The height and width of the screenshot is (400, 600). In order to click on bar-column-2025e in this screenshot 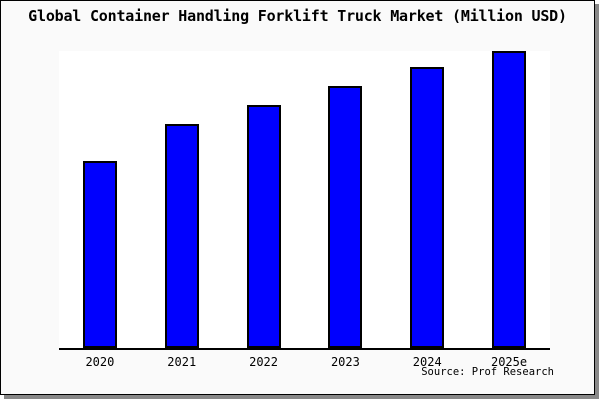, I will do `click(509, 199)`.